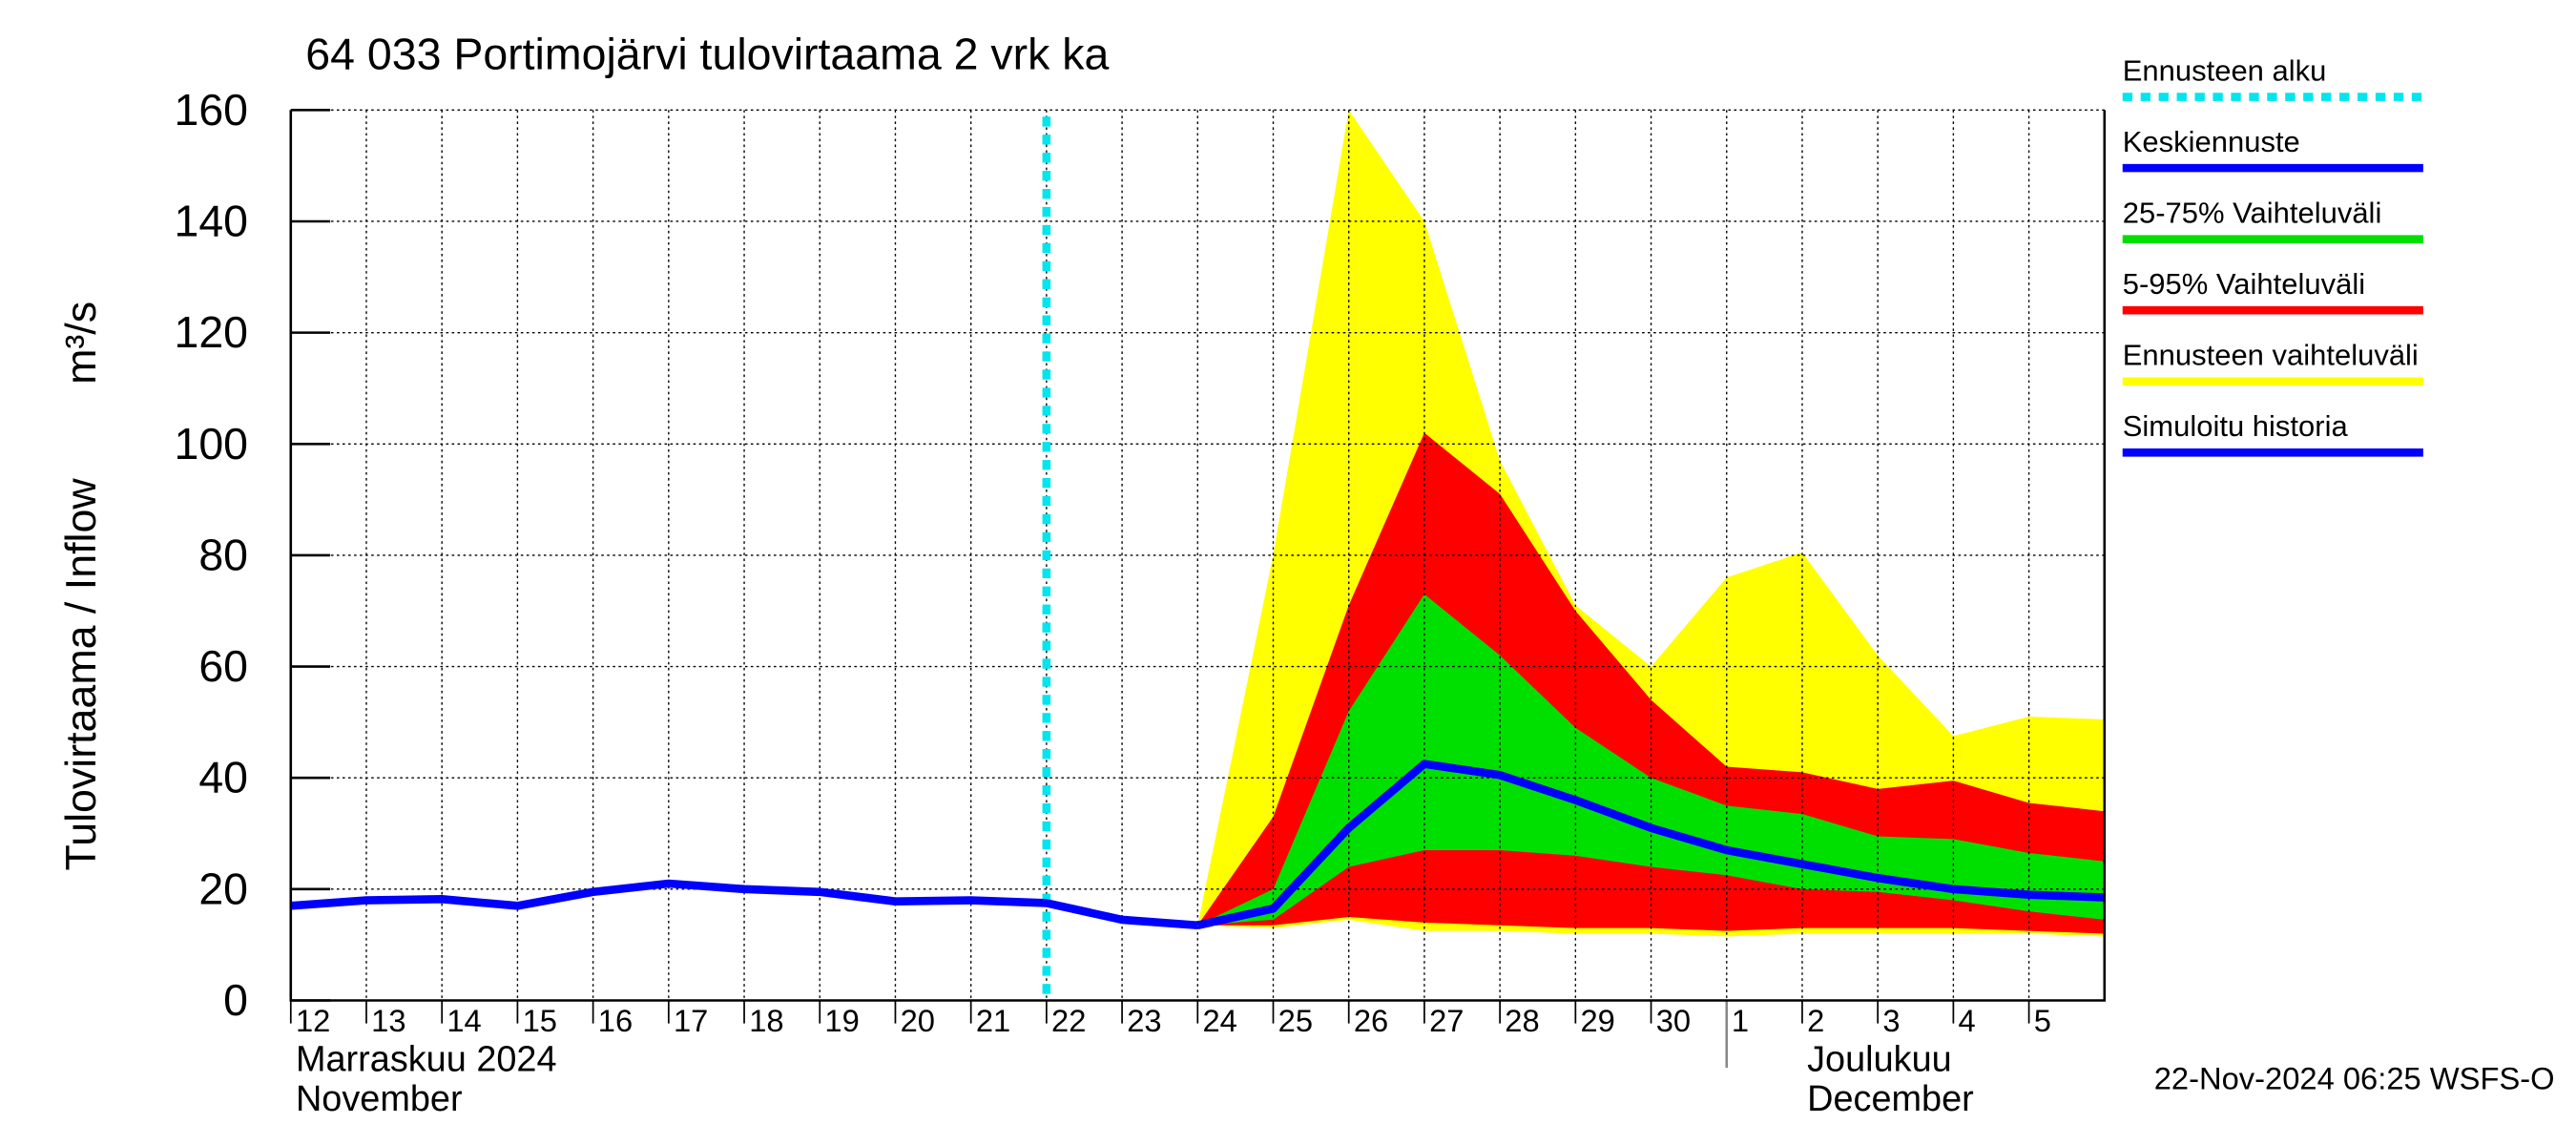 The image size is (2576, 1145). What do you see at coordinates (223, 777) in the screenshot?
I see `y-tick-label: 40` at bounding box center [223, 777].